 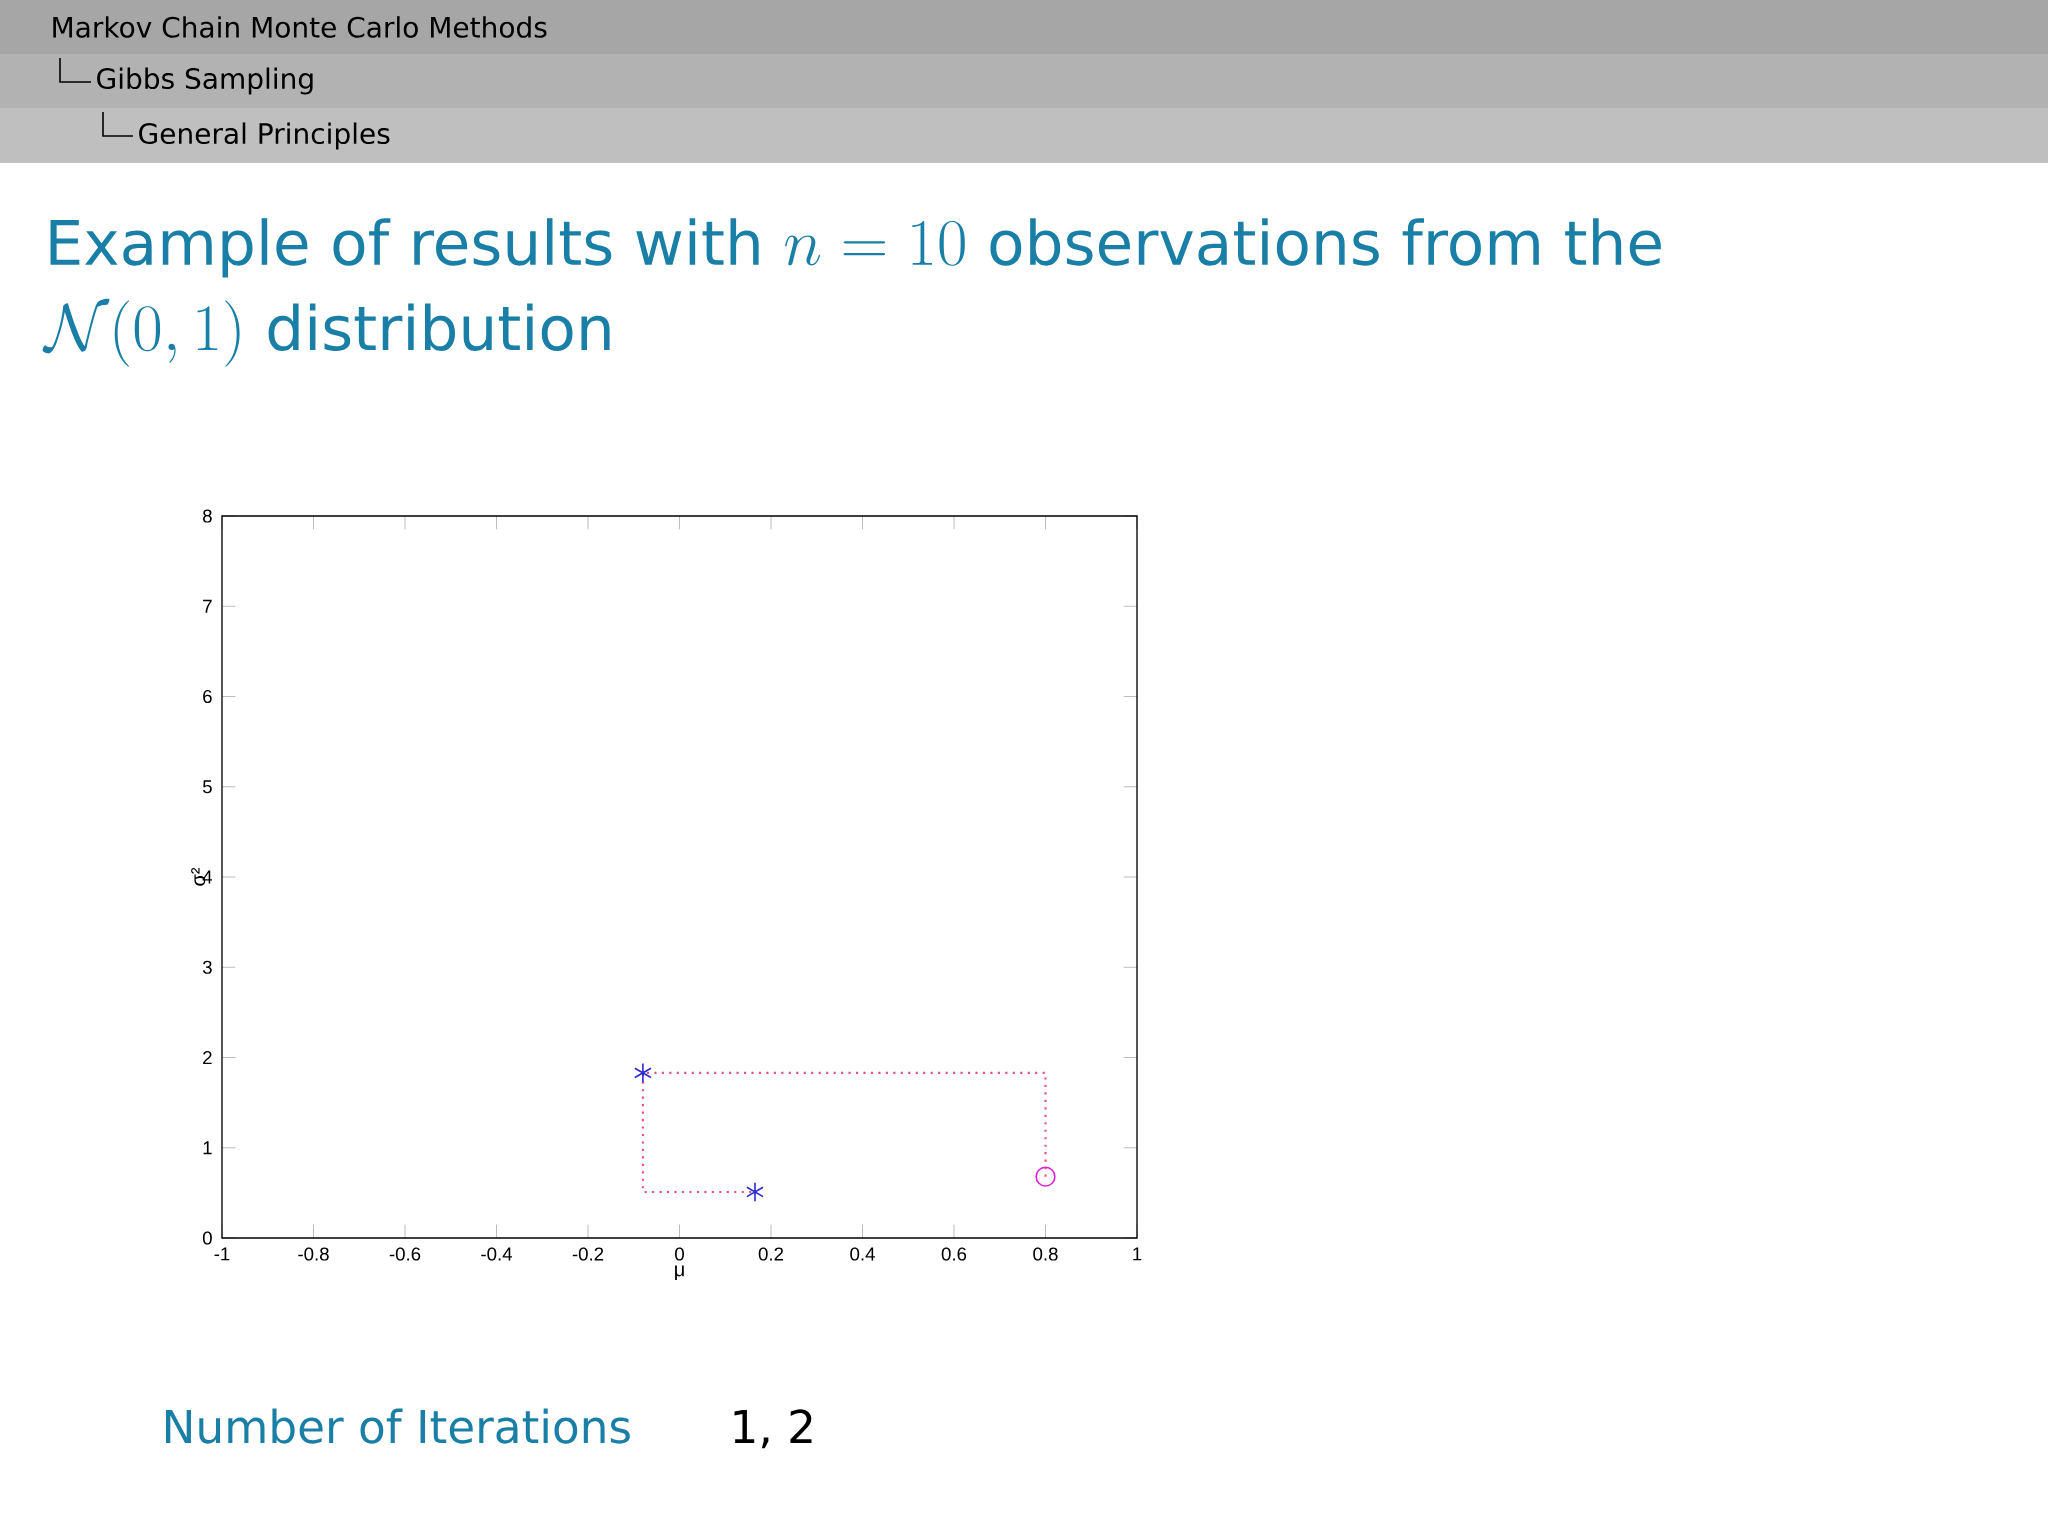 I want to click on text: Number of Iterations, so click(x=397, y=1426).